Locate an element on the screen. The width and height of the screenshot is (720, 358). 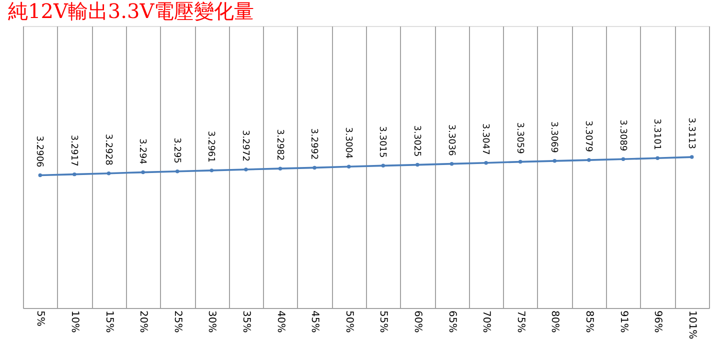
data-label: 3.2972 is located at coordinates (245, 146).